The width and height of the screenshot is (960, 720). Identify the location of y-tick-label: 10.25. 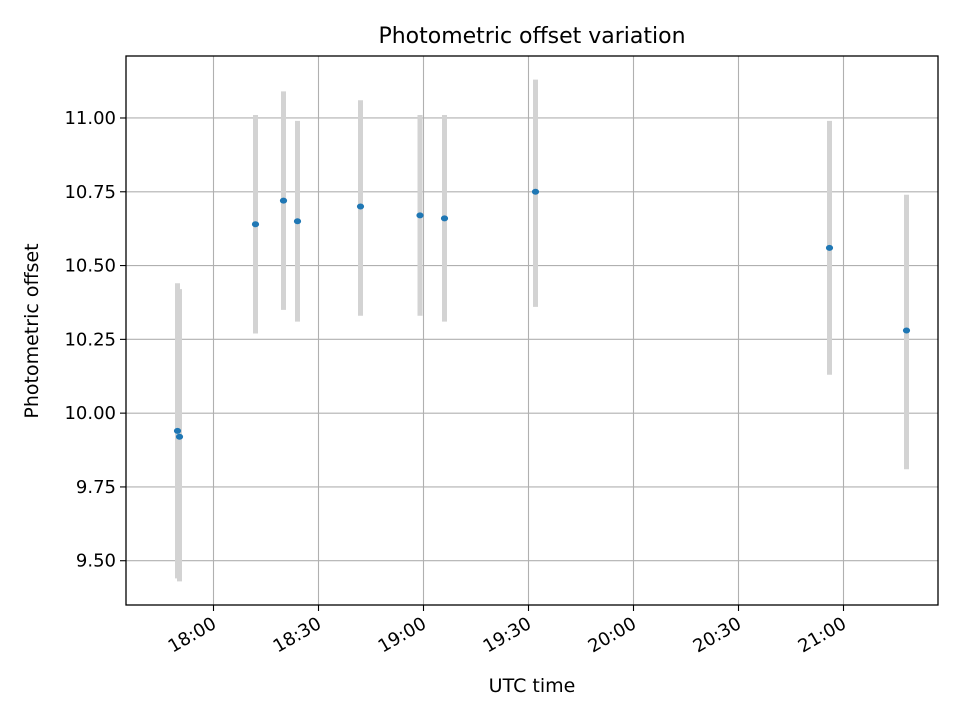
(90, 339).